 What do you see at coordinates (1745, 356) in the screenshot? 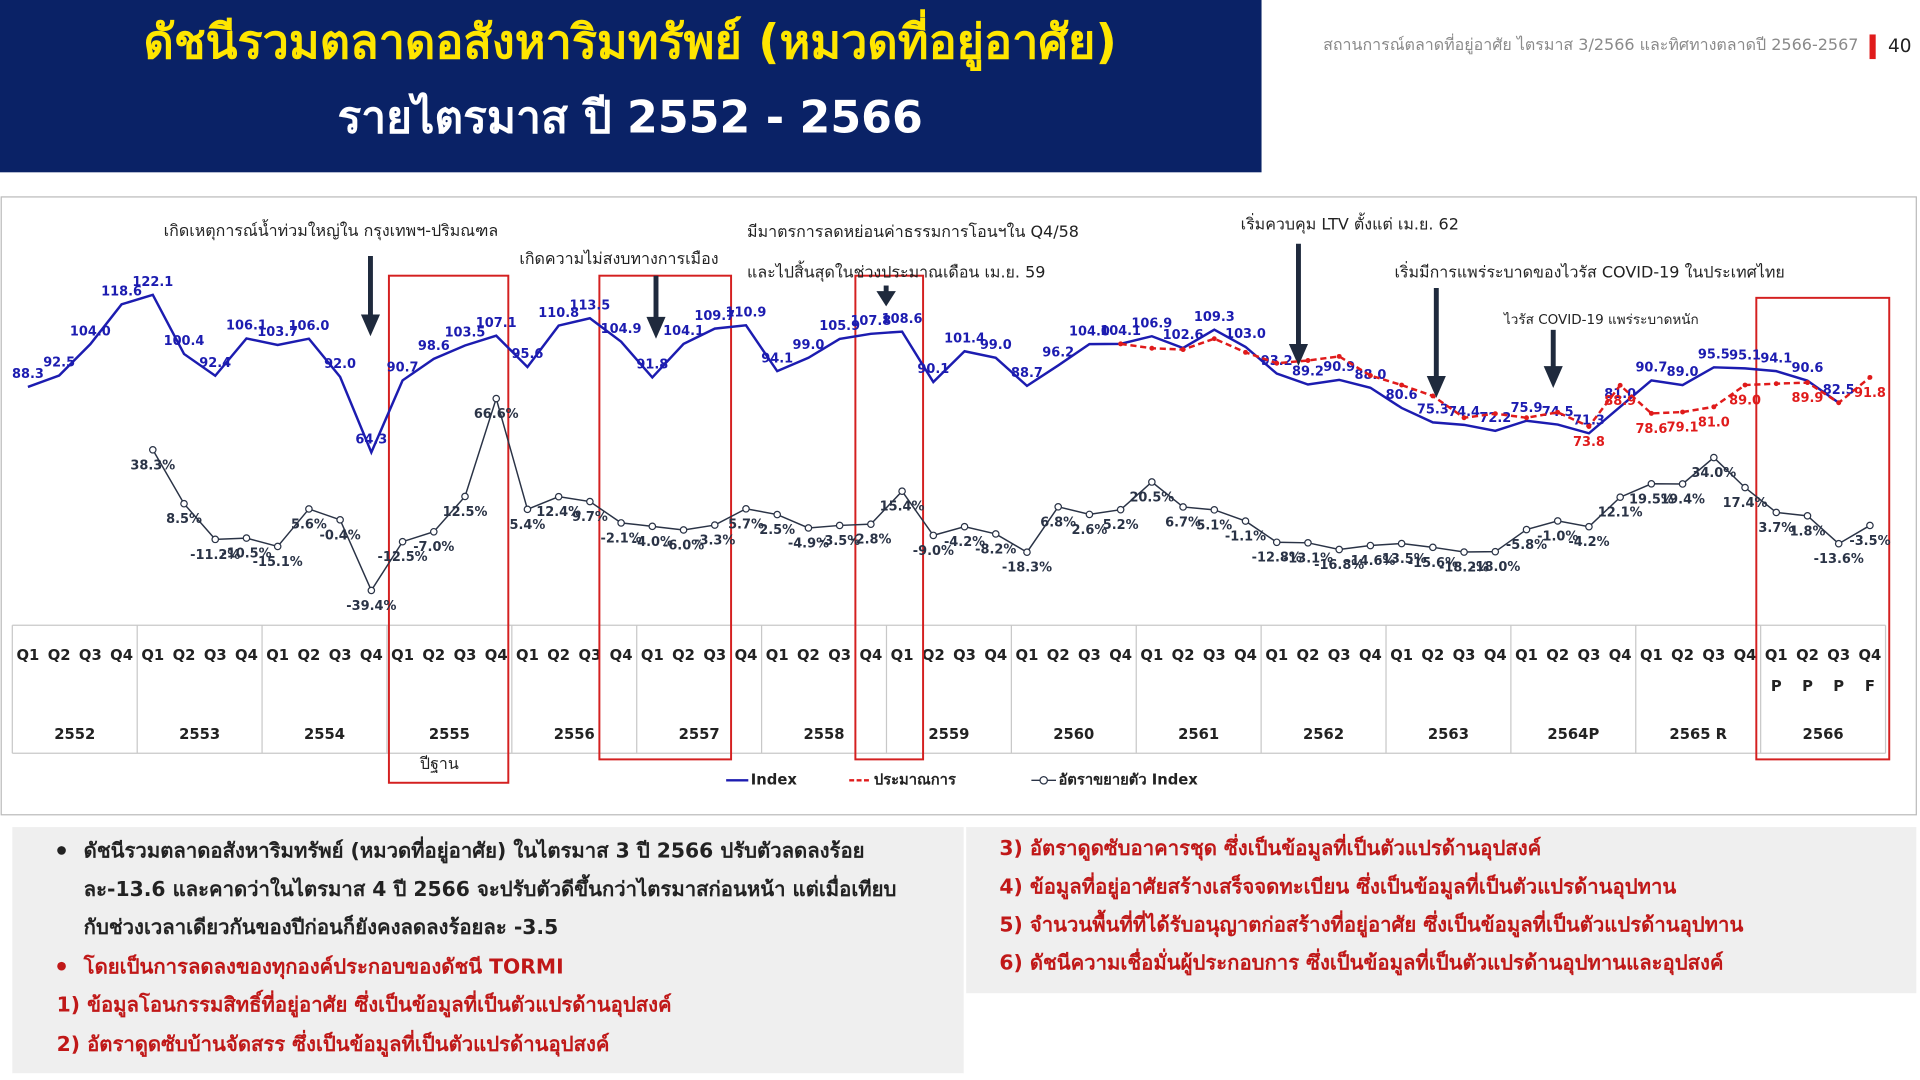
I see `data-label: 95.1` at bounding box center [1745, 356].